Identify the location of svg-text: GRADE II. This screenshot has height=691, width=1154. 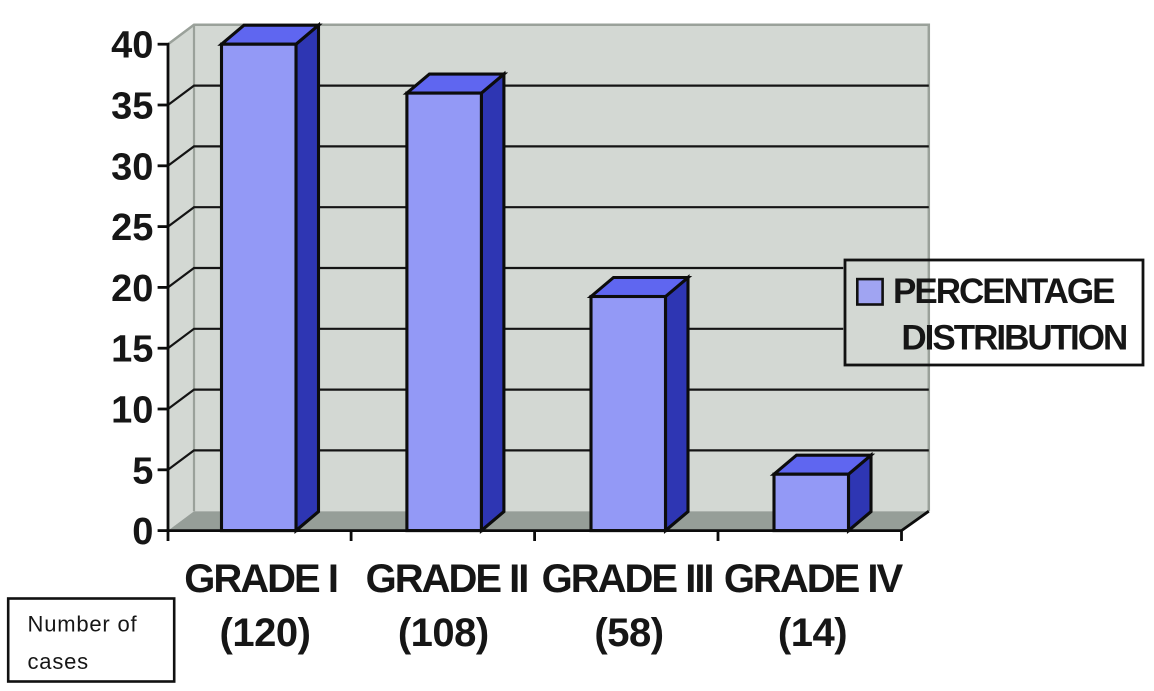
(447, 579).